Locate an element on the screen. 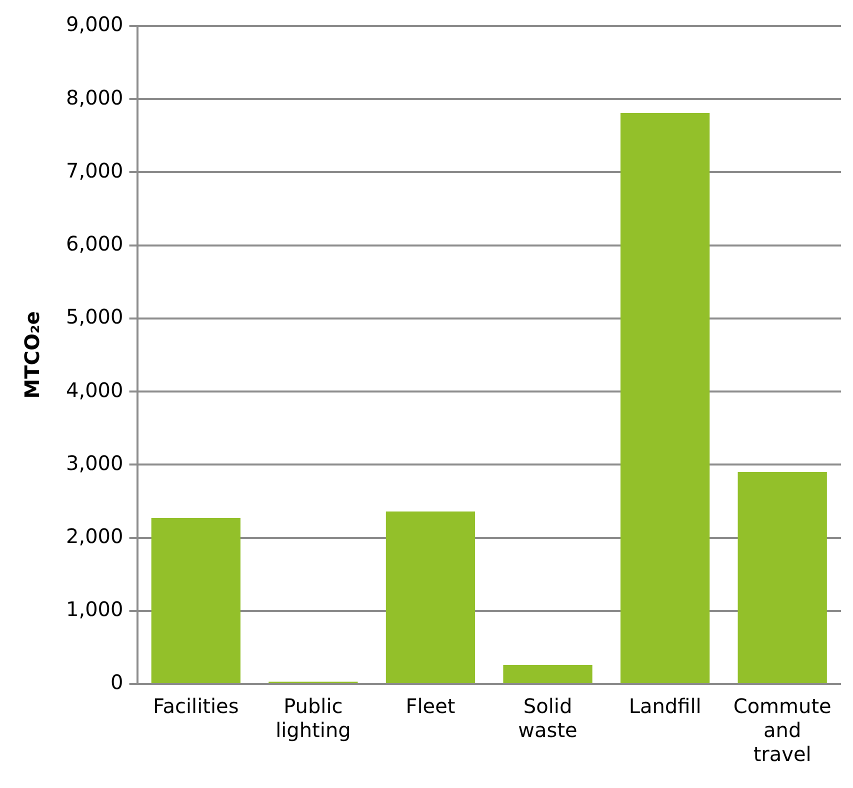 The width and height of the screenshot is (853, 788). x-tick-label: Public lighting is located at coordinates (313, 718).